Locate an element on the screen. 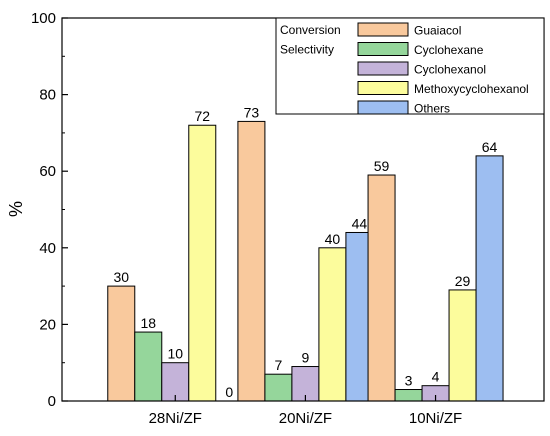 The width and height of the screenshot is (550, 436). legend-swatch-cyclohexane is located at coordinates (383, 49).